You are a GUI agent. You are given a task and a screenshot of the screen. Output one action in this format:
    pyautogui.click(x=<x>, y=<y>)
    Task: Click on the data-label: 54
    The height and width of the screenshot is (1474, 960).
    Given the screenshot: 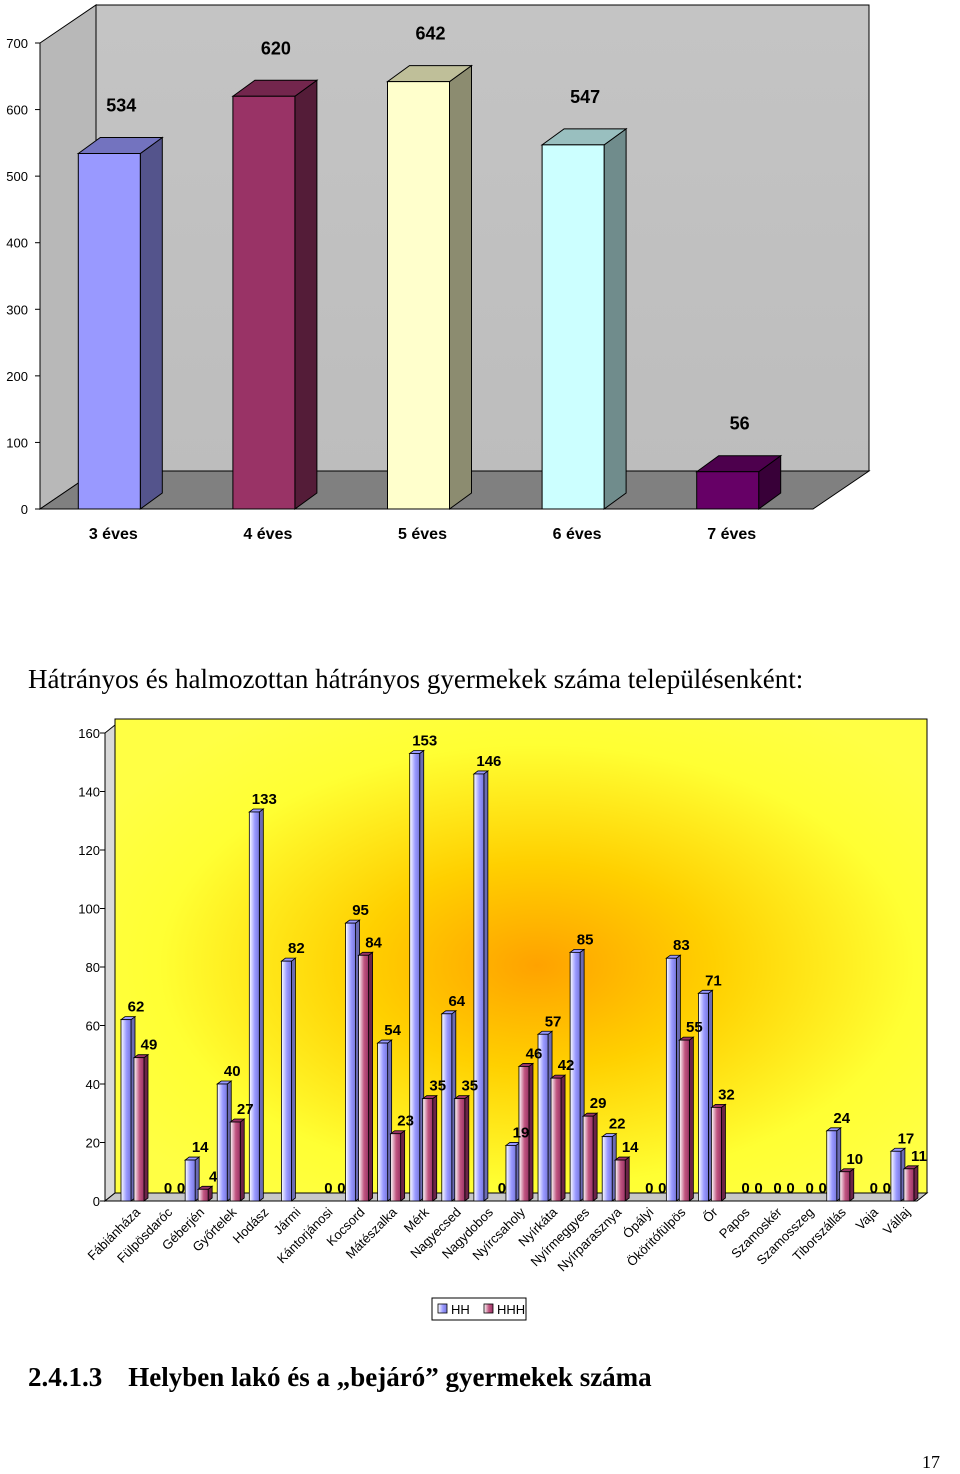 What is the action you would take?
    pyautogui.click(x=392, y=1030)
    